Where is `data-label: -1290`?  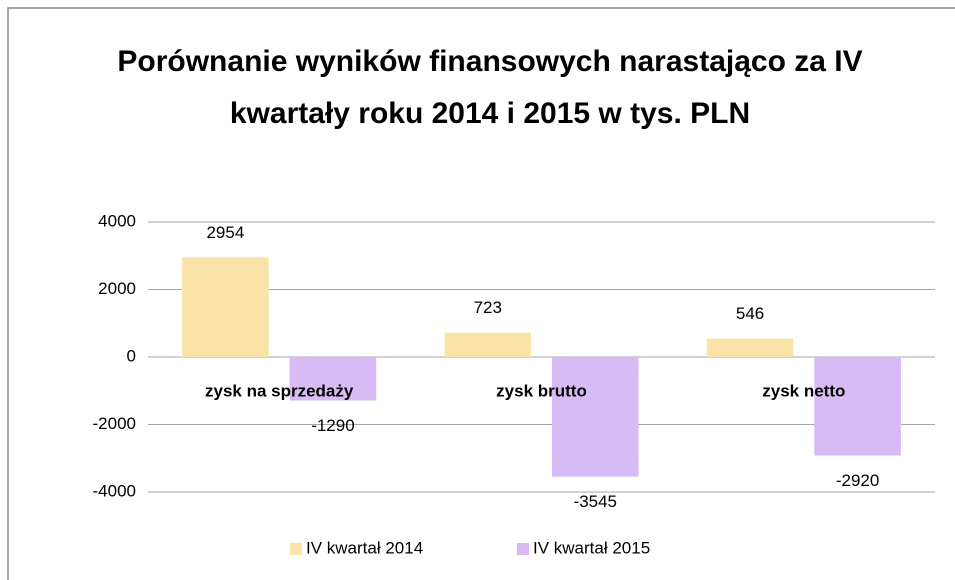
data-label: -1290 is located at coordinates (332, 425).